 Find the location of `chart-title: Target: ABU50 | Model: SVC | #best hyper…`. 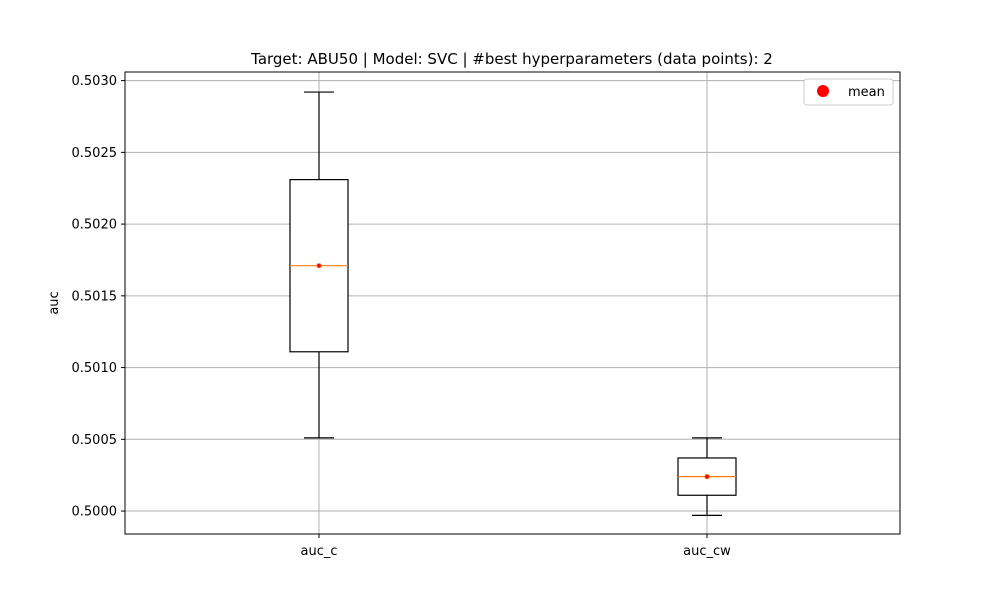

chart-title: Target: ABU50 | Model: SVC | #best hyper… is located at coordinates (511, 59).